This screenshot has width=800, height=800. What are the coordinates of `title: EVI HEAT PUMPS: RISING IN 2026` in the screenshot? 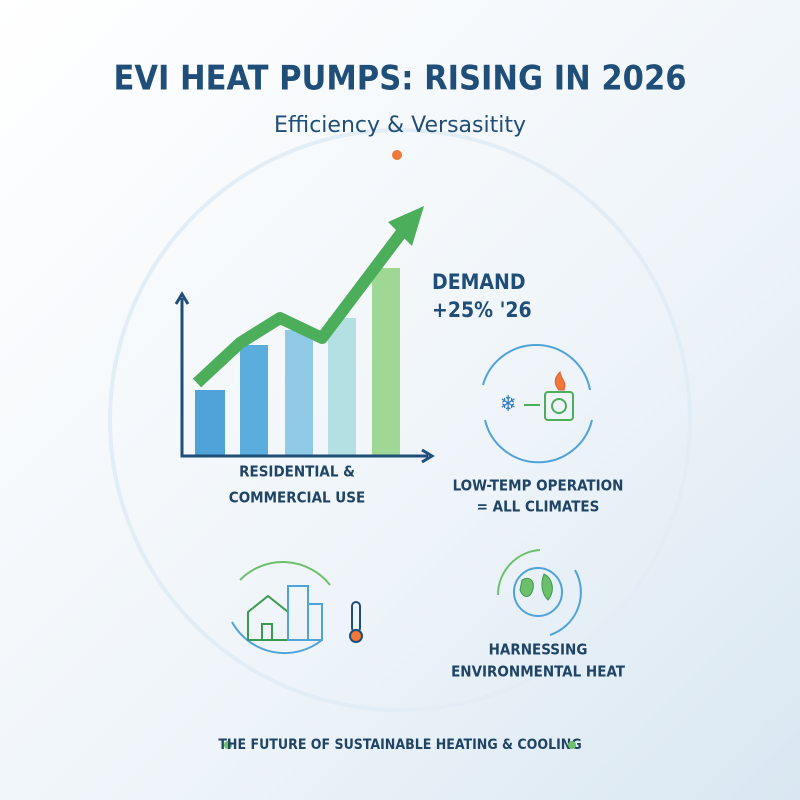 It's located at (399, 79).